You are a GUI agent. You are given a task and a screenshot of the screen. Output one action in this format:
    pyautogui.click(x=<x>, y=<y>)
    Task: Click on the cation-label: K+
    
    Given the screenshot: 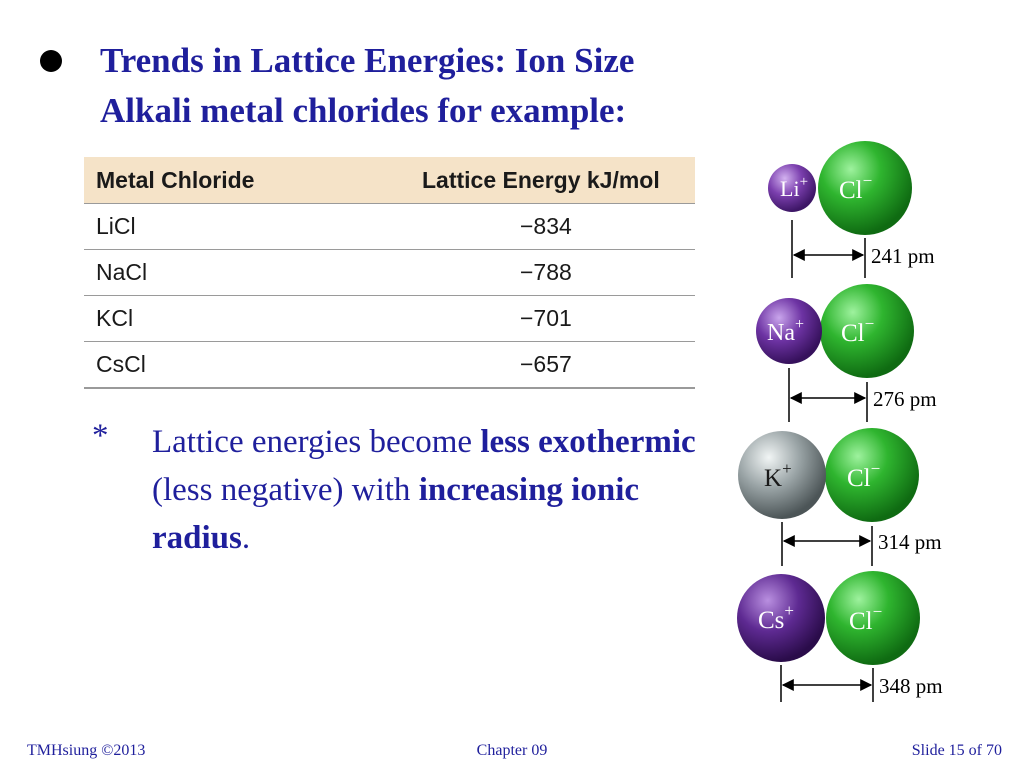 What is the action you would take?
    pyautogui.click(x=778, y=475)
    